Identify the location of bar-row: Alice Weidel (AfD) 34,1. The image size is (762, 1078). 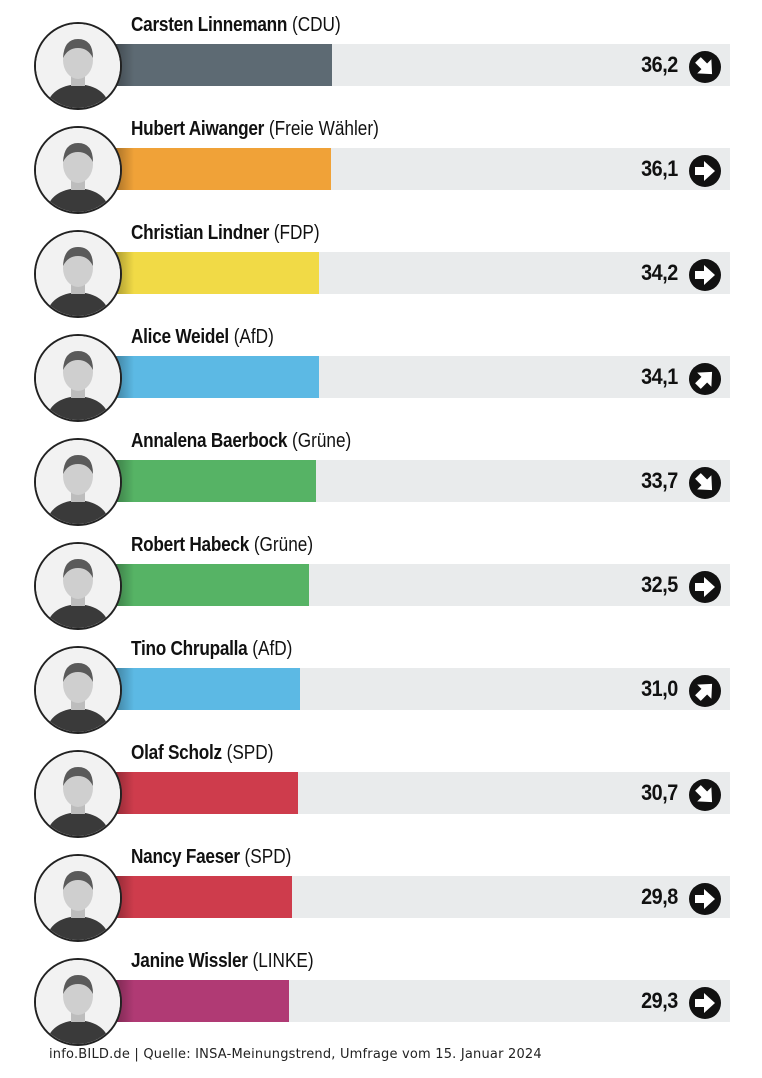
(381, 368).